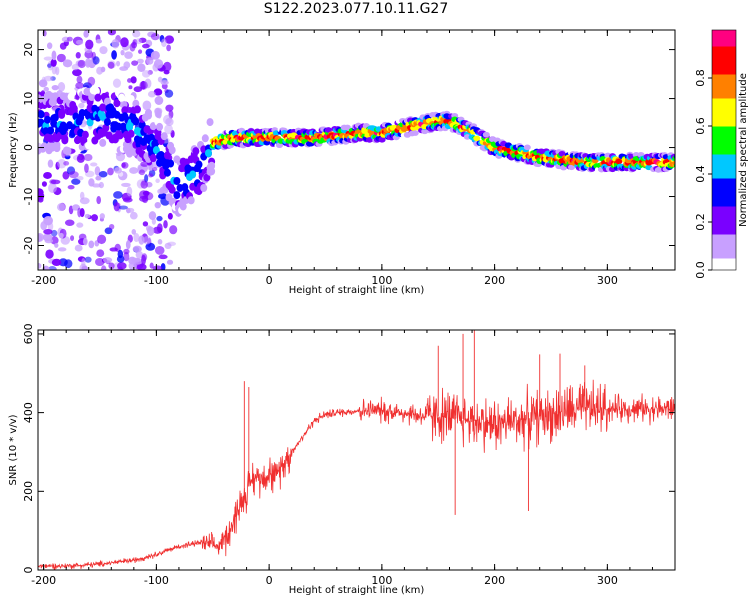 This screenshot has height=600, width=750. I want to click on y-tick-label: 20, so click(28, 50).